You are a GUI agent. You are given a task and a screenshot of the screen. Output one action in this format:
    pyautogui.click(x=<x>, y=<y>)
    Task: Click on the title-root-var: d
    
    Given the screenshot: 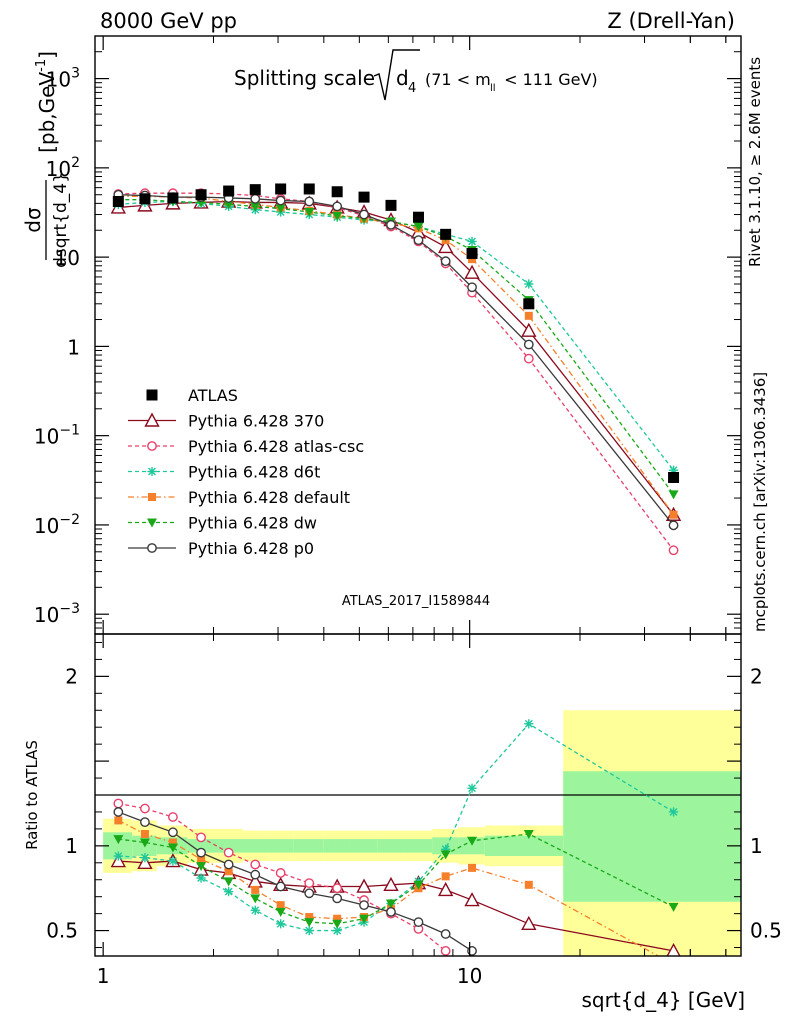 What is the action you would take?
    pyautogui.click(x=402, y=78)
    